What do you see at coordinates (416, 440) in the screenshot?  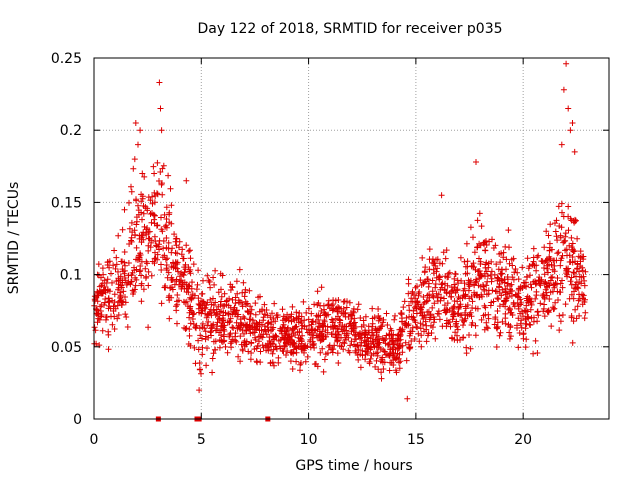 I see `x-tick-label: 15` at bounding box center [416, 440].